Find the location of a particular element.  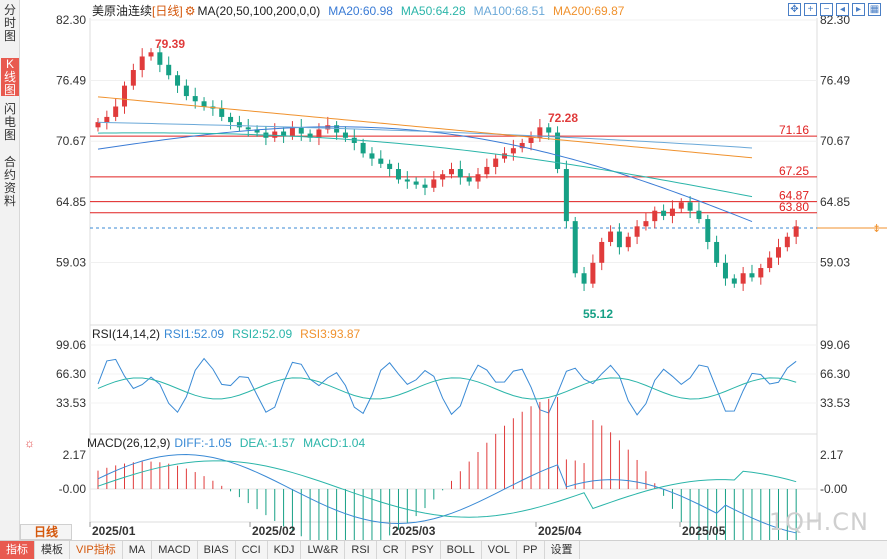

rsi-axis-label-right: 33.53 is located at coordinates (835, 403).